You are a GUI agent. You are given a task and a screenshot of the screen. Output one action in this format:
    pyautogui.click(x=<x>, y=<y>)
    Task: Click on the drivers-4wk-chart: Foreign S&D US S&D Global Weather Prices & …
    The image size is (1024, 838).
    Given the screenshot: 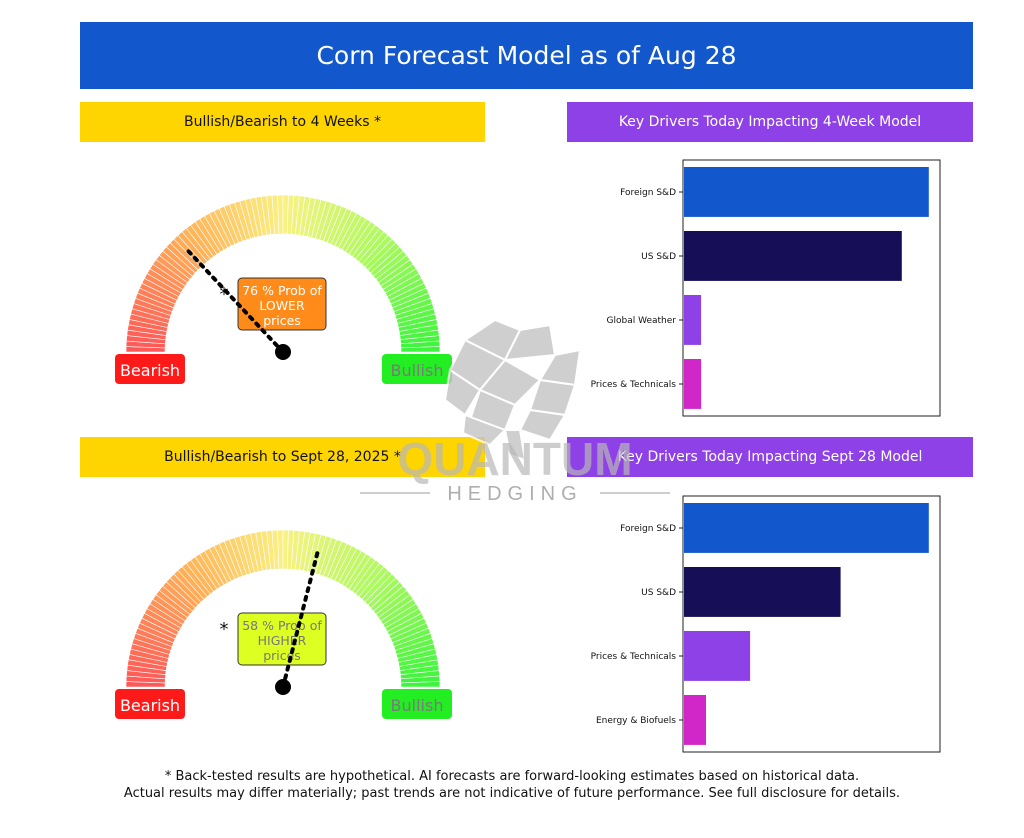 What is the action you would take?
    pyautogui.click(x=766, y=288)
    